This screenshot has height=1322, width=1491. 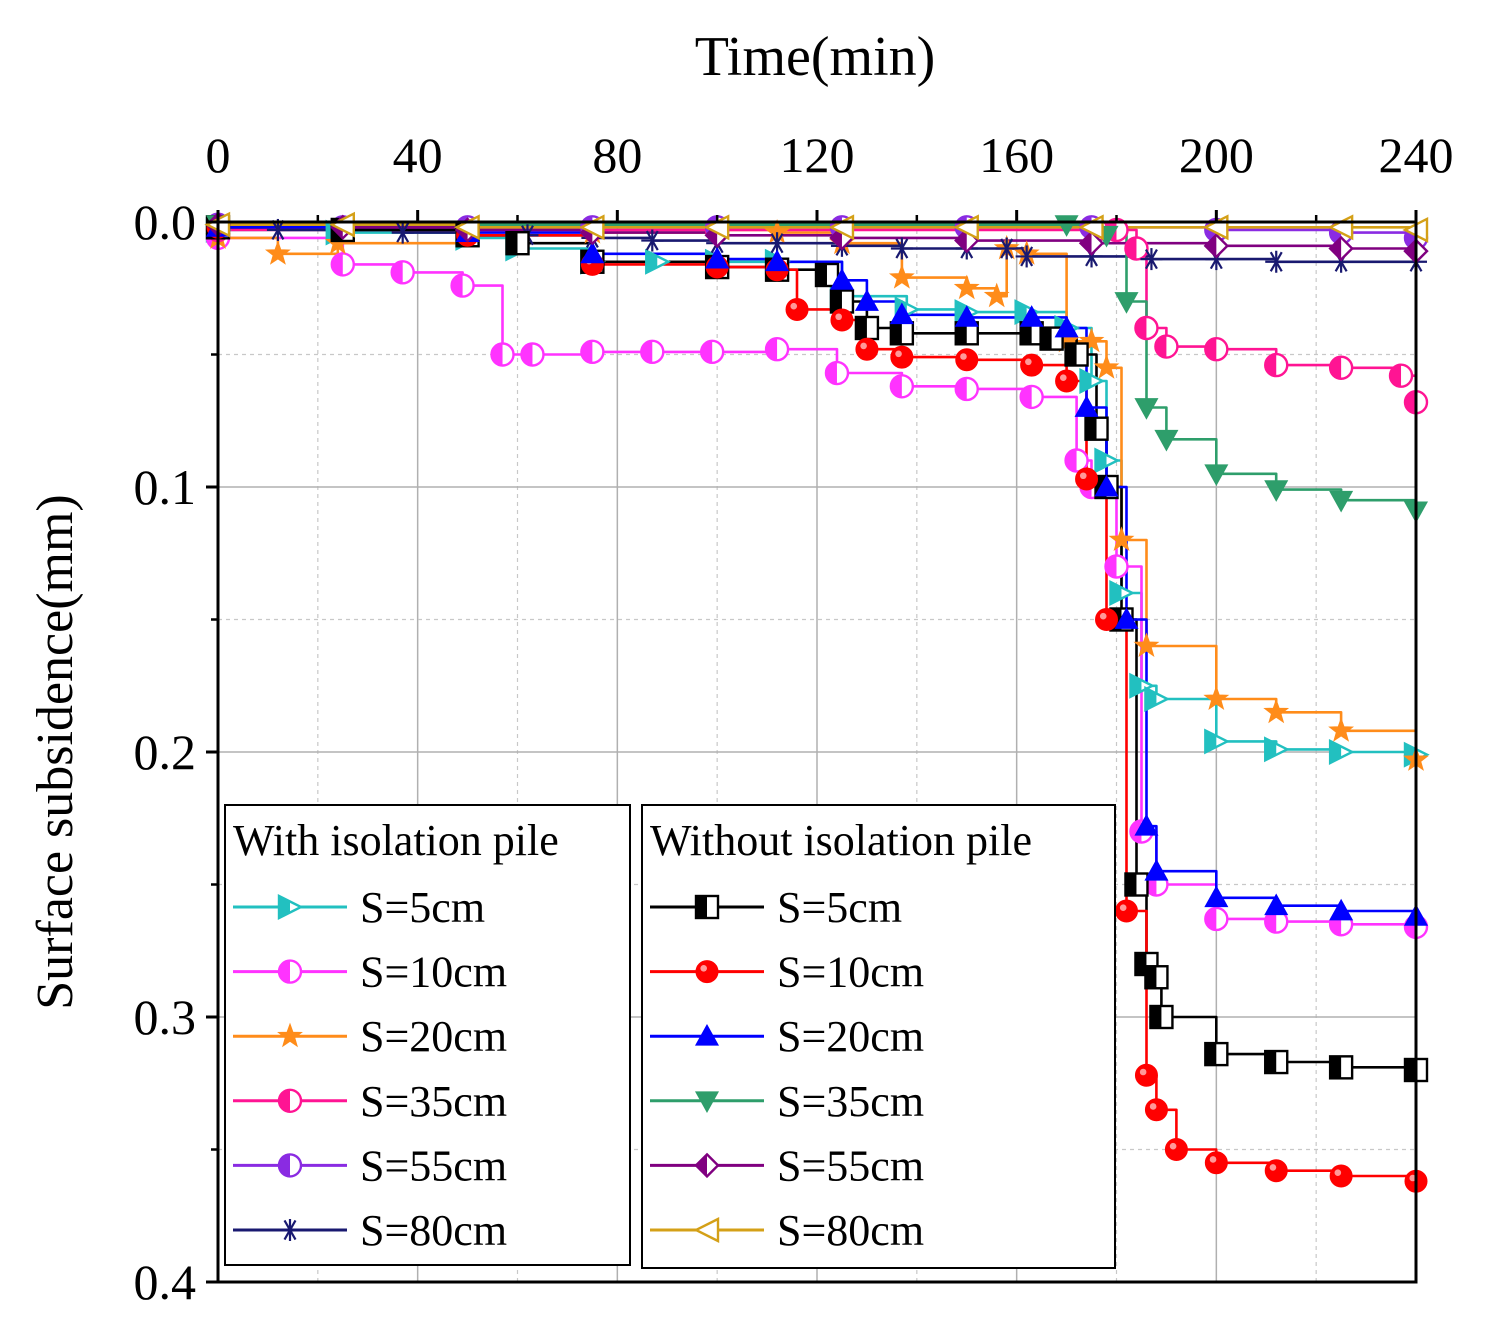 What do you see at coordinates (433, 1230) in the screenshot?
I see `legend-label: S=80cm` at bounding box center [433, 1230].